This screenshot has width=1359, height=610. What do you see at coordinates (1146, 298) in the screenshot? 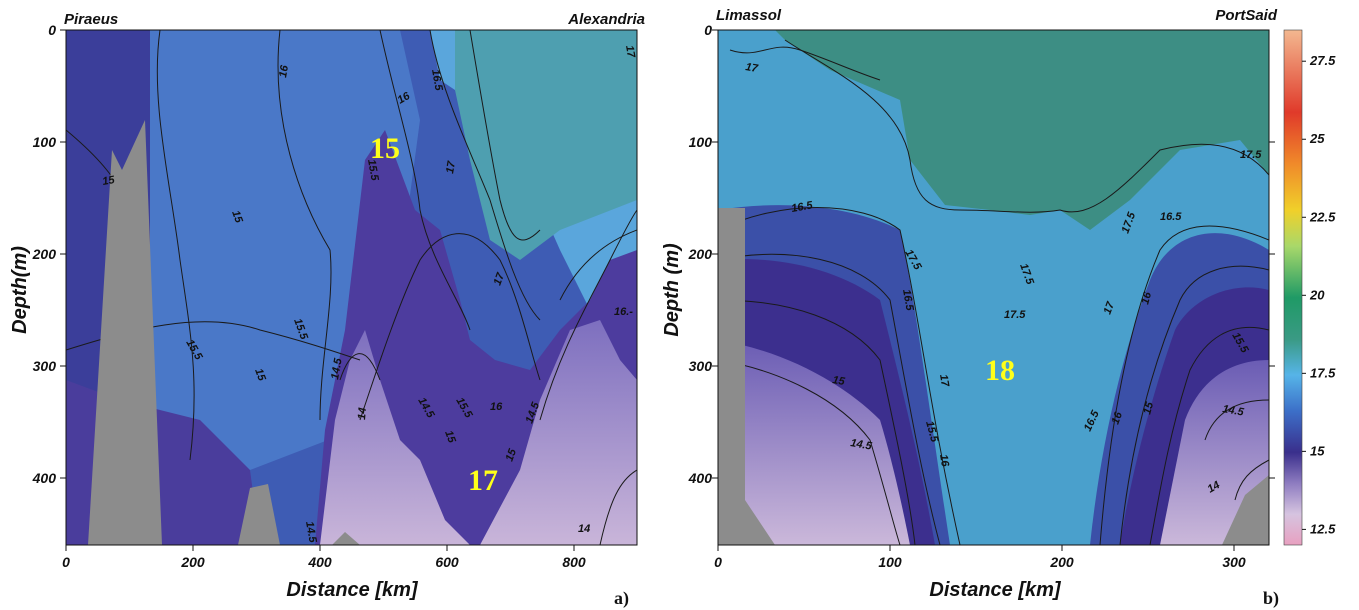
I see `b-clabel-9: 16` at bounding box center [1146, 298].